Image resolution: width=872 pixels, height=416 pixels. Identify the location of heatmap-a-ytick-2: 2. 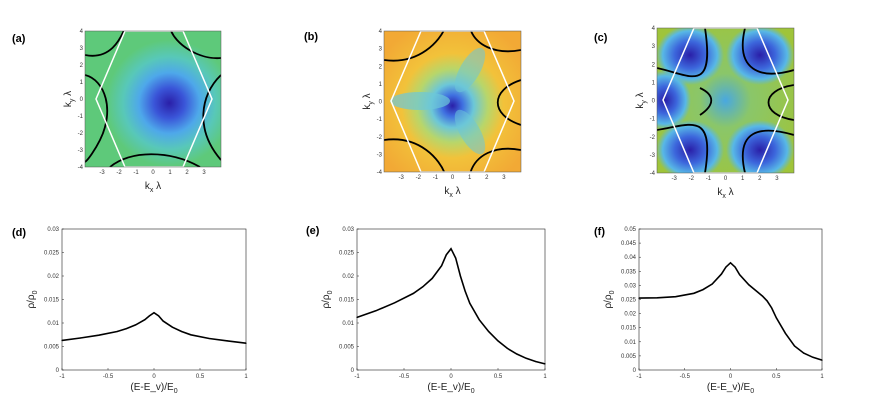
(82, 66).